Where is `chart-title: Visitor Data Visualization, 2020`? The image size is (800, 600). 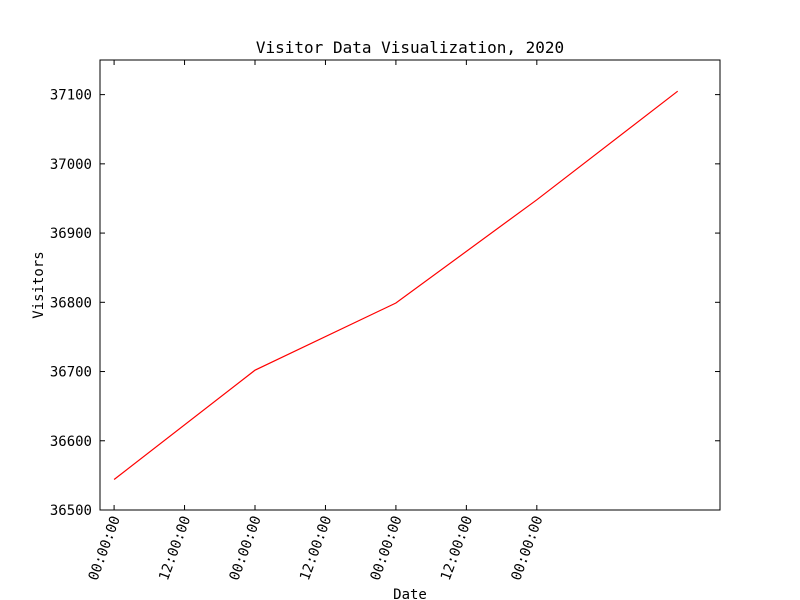 chart-title: Visitor Data Visualization, 2020 is located at coordinates (410, 47).